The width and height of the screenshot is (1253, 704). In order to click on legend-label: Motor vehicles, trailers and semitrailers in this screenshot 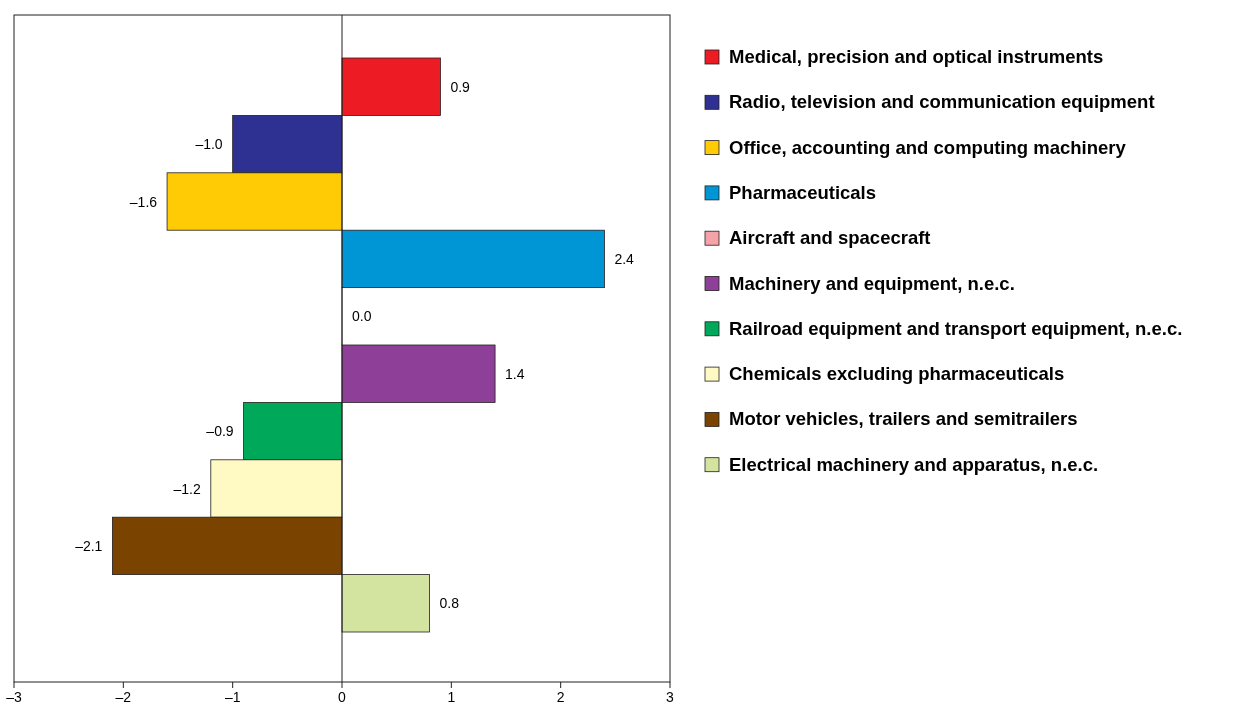, I will do `click(903, 419)`.